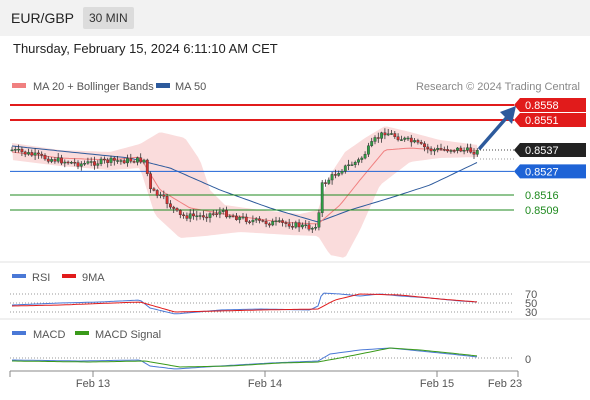 Image resolution: width=590 pixels, height=400 pixels. What do you see at coordinates (542, 106) in the screenshot?
I see `level-label-resistance: 0.8558` at bounding box center [542, 106].